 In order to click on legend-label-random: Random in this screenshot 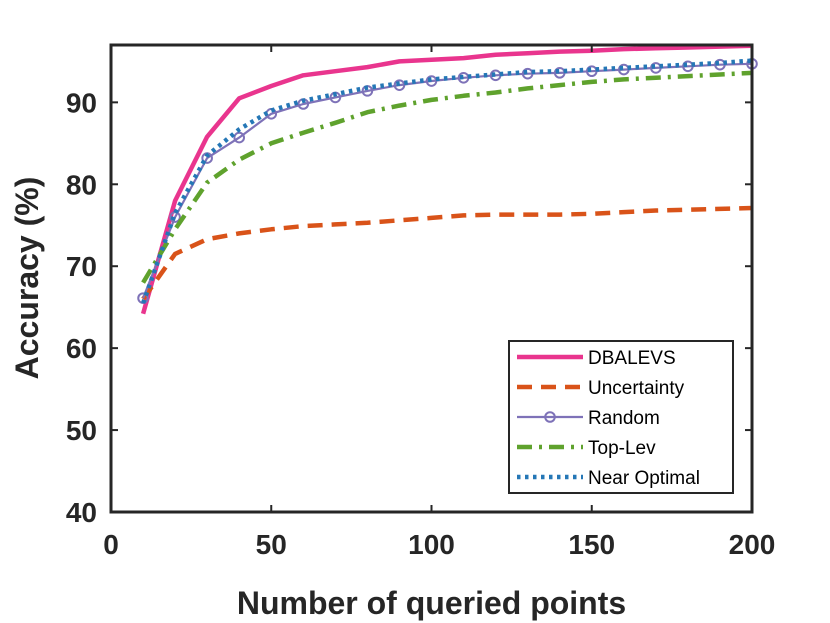, I will do `click(624, 418)`.